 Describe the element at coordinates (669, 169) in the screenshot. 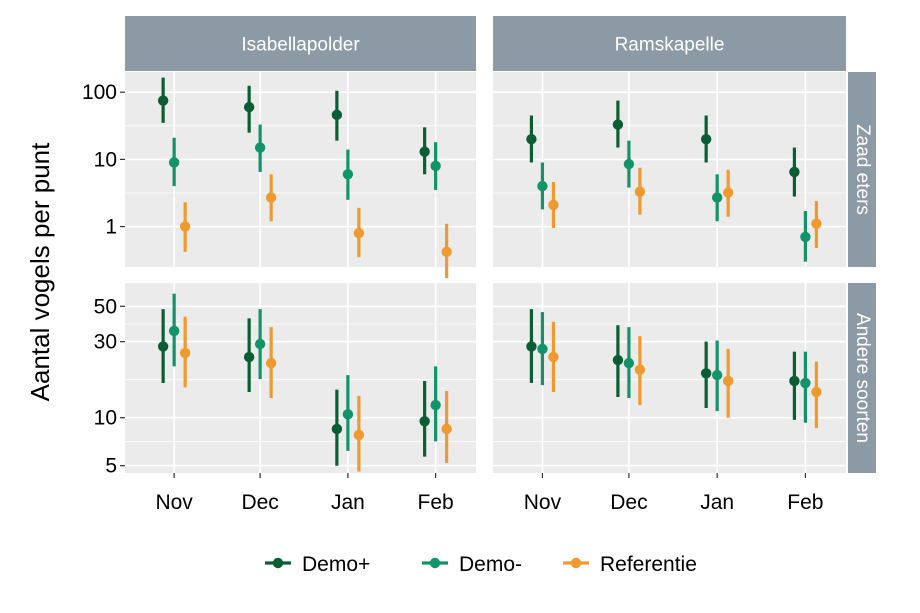

I see `panel-ramskapelle-zaad-eters` at that location.